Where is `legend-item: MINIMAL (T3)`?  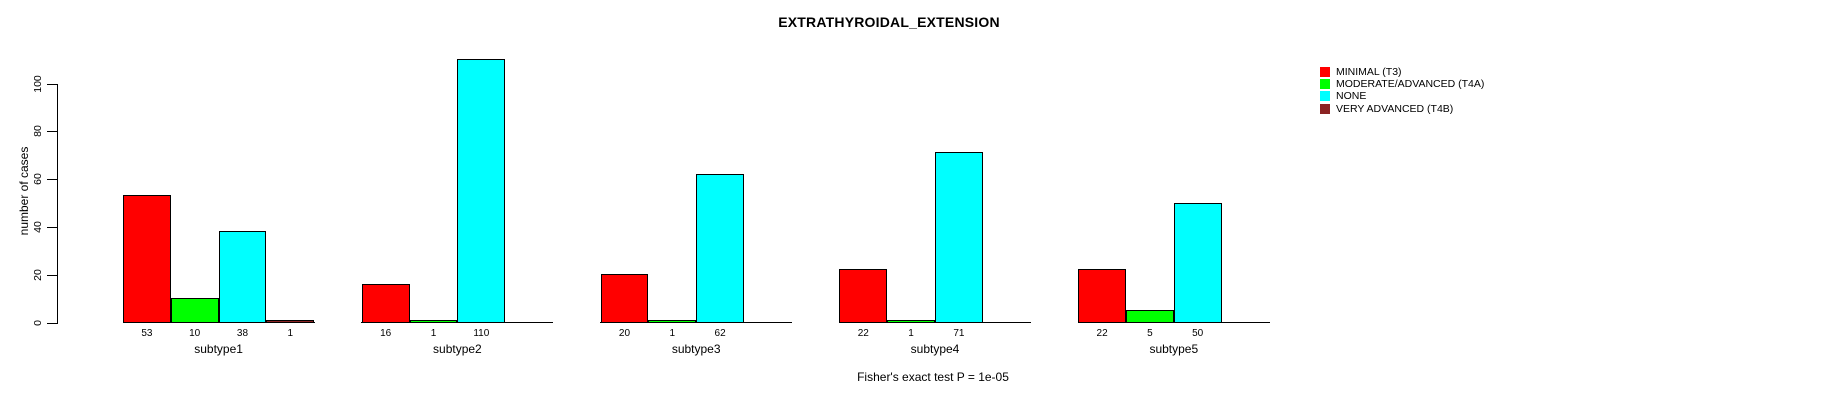
legend-item: MINIMAL (T3) is located at coordinates (1402, 72).